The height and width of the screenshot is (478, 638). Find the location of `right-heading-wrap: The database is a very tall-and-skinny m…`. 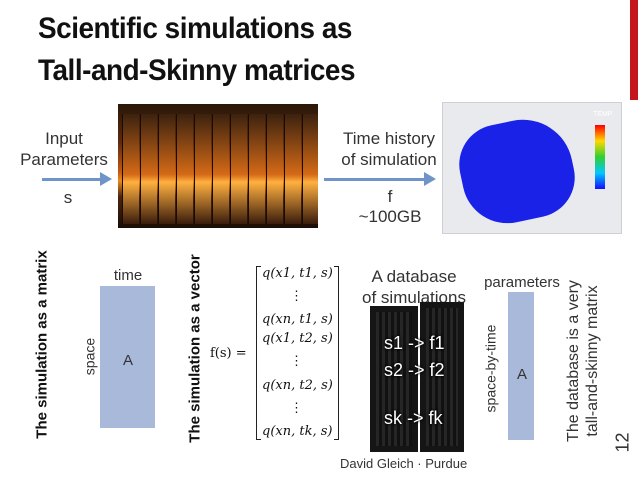

right-heading-wrap: The database is a very tall-and-skinny m… is located at coordinates (568, 361).